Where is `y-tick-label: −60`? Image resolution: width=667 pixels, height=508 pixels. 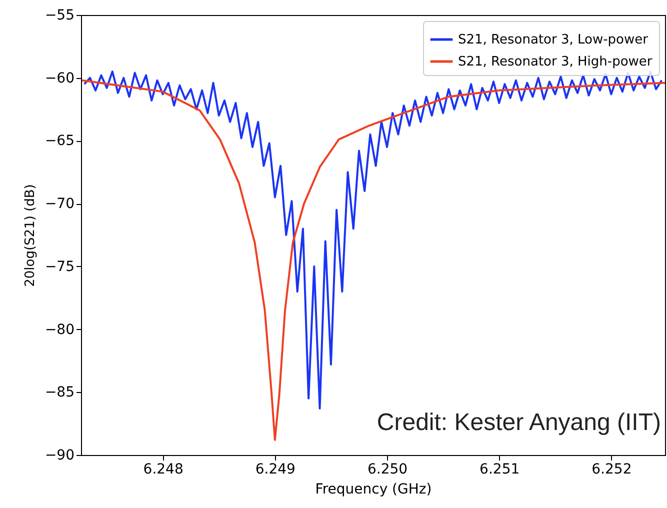
y-tick-label: −60 is located at coordinates (59, 78).